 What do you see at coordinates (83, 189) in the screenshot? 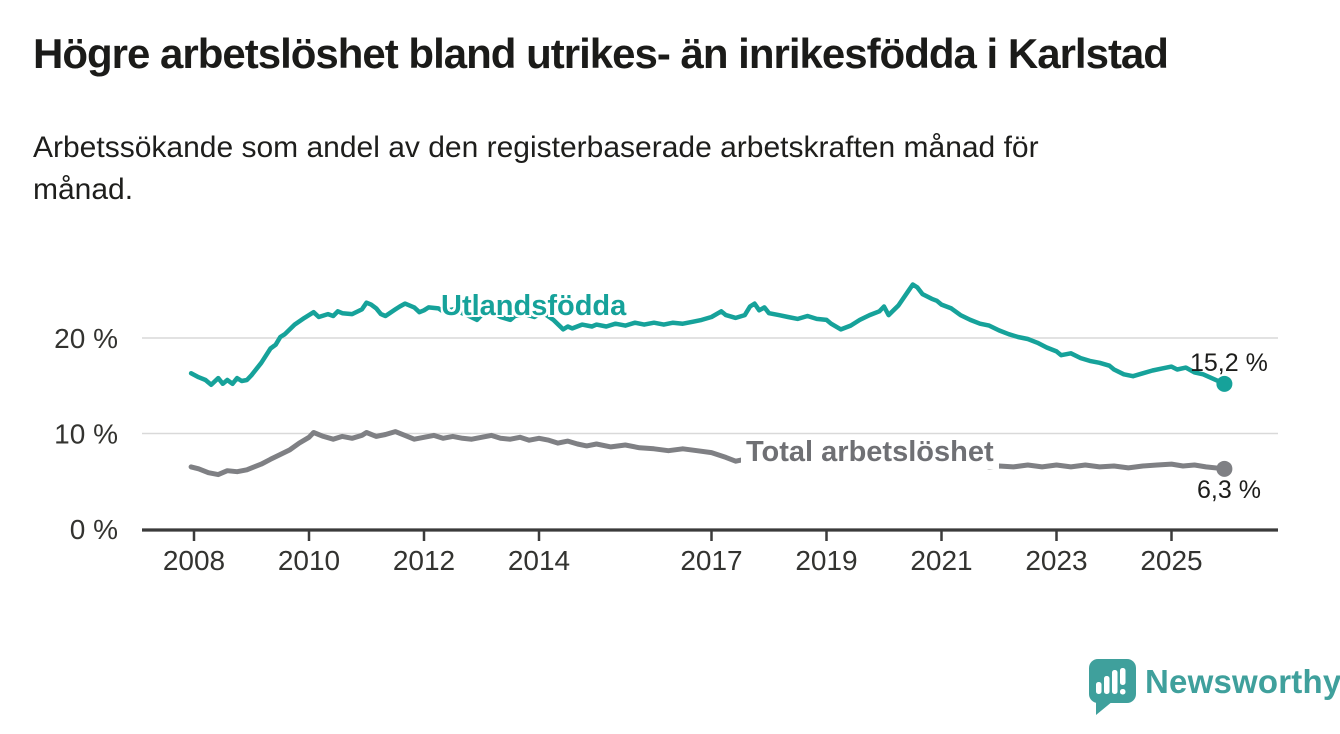
I see `subtitle-line-2: månad.` at bounding box center [83, 189].